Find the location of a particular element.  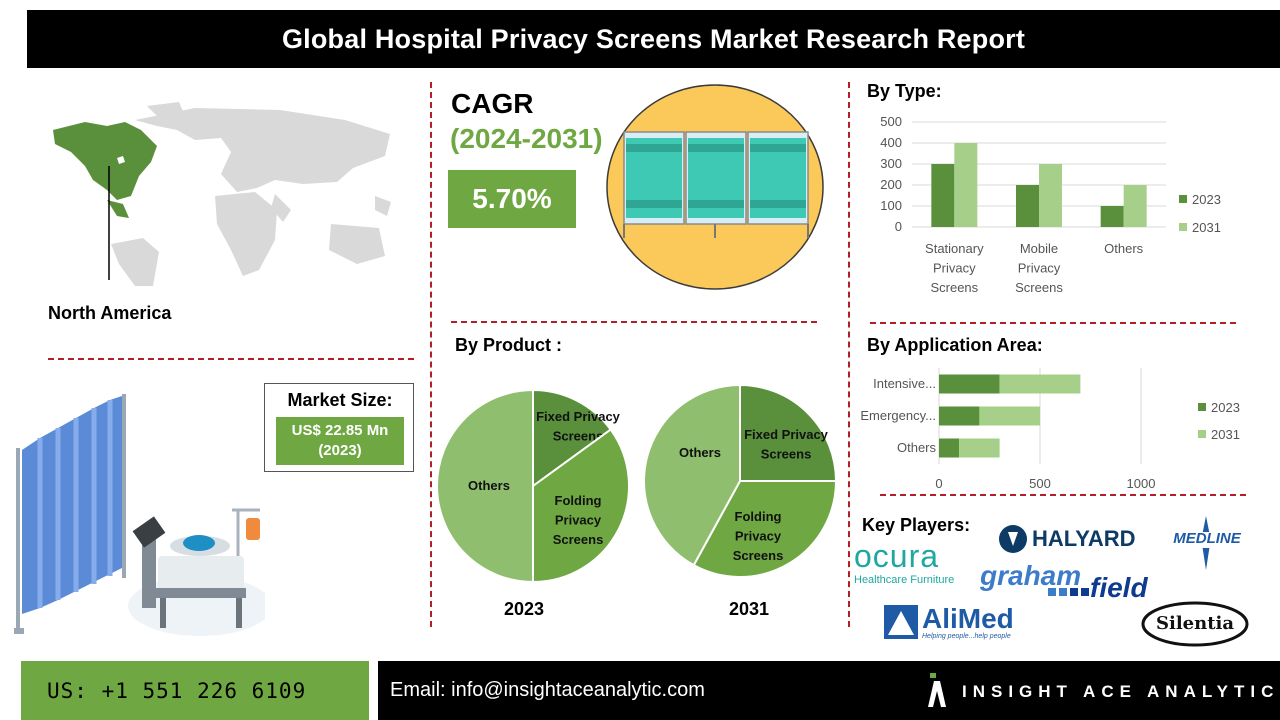

market-size-label: Market Size: is located at coordinates (340, 400).